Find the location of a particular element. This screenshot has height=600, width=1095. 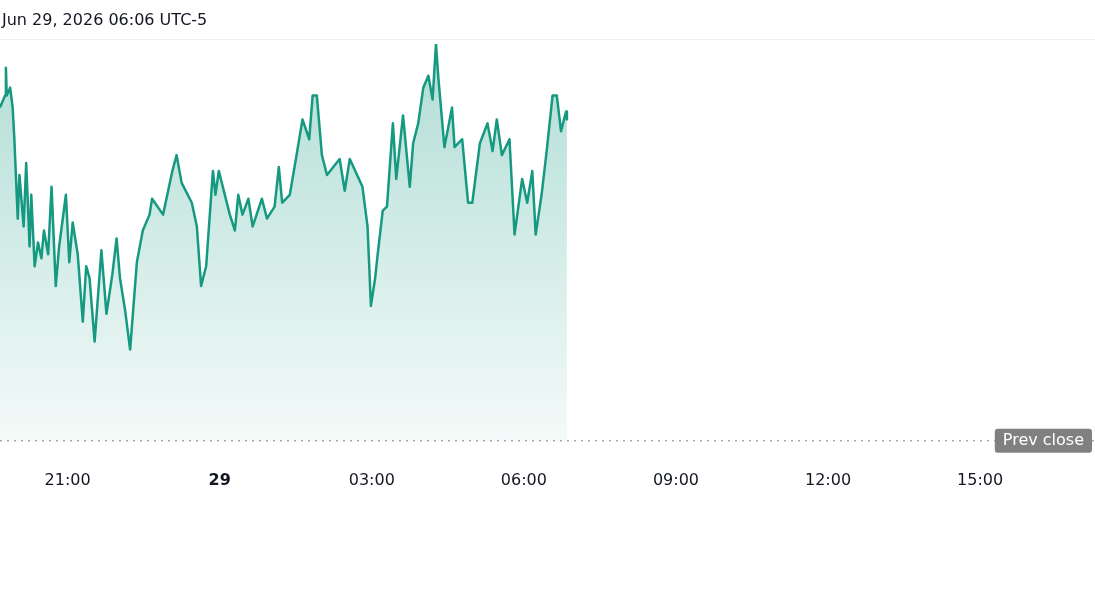

x-tick-label: 03:00 is located at coordinates (371, 479).